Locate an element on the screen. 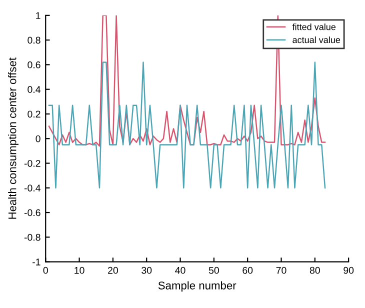  y-tick-label: -0.4 is located at coordinates (32, 188).